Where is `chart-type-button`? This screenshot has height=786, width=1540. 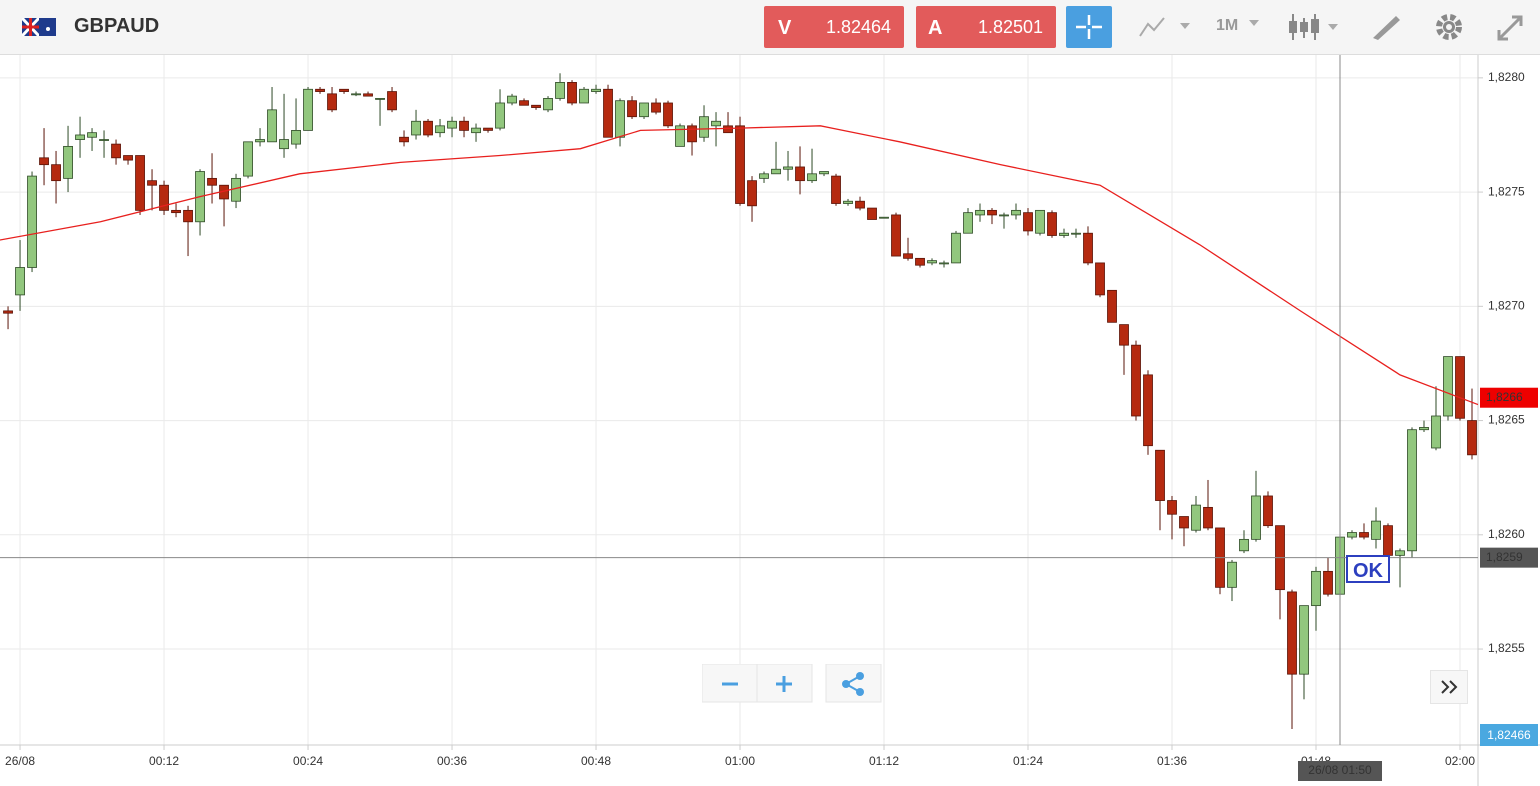
chart-type-button is located at coordinates (1165, 27).